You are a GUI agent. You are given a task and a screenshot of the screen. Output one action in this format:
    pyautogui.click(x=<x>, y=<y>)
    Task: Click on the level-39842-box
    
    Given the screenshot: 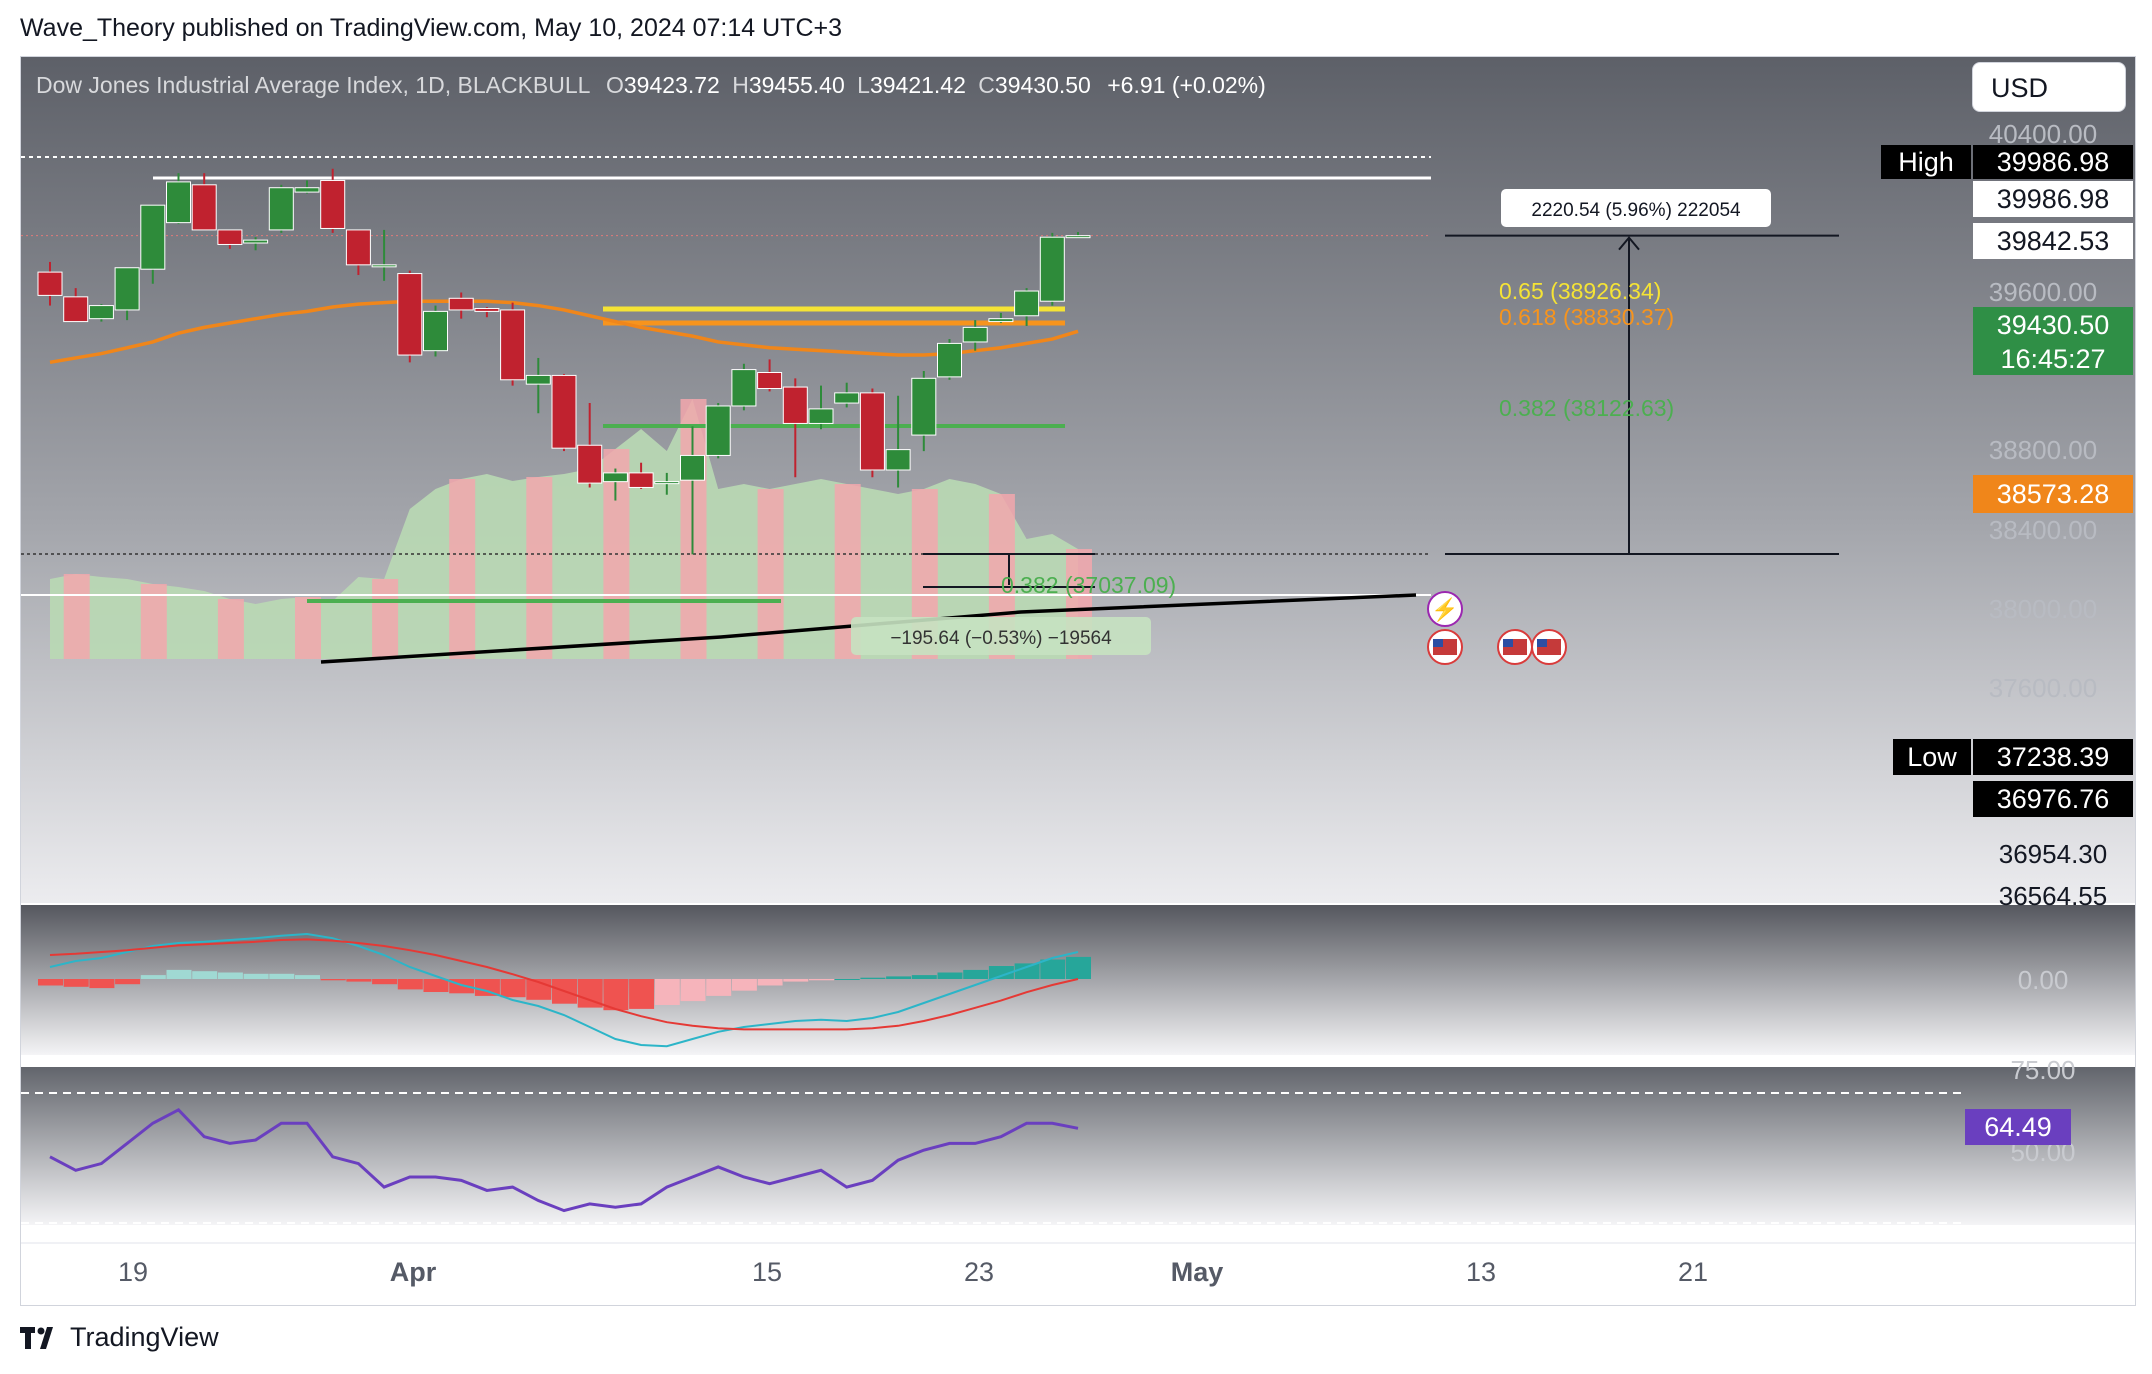 What is the action you would take?
    pyautogui.click(x=2053, y=241)
    